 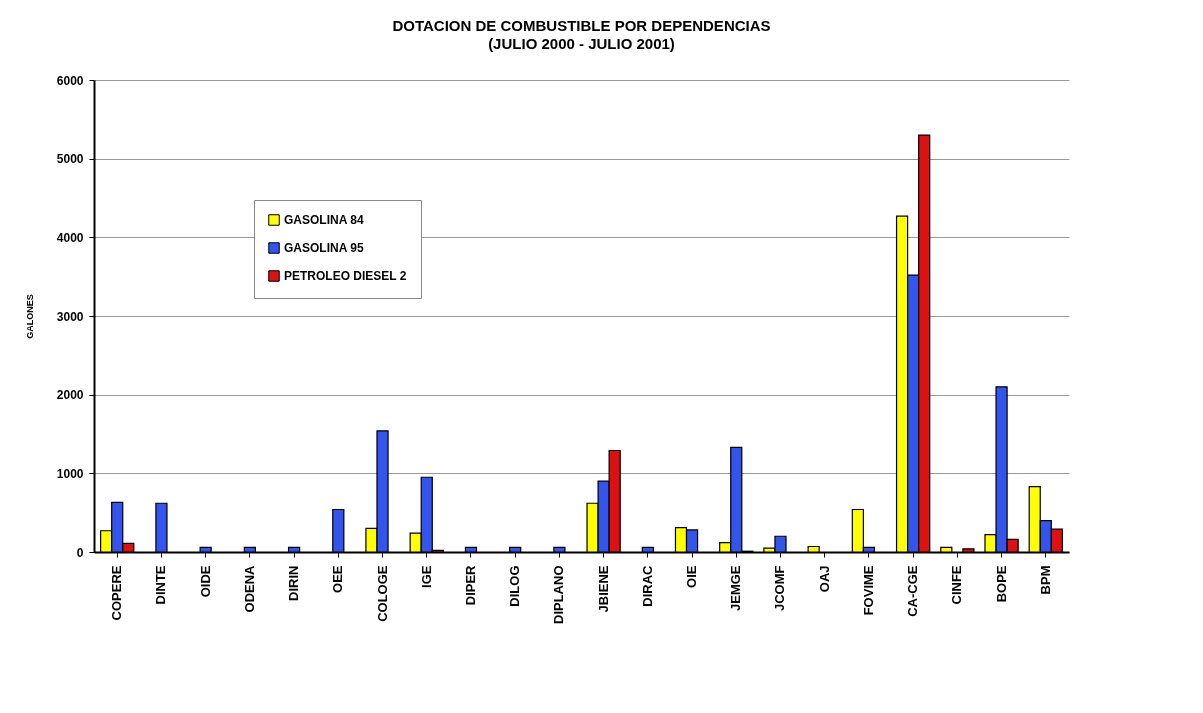 I want to click on legend-label: GASOLINA 84, so click(x=324, y=220).